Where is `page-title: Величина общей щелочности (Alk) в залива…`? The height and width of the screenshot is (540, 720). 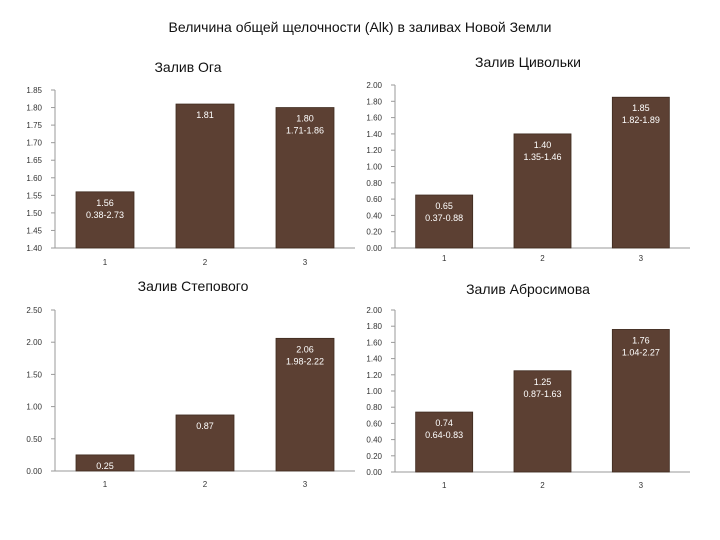
page-title: Величина общей щелочности (Alk) в залива… is located at coordinates (360, 27).